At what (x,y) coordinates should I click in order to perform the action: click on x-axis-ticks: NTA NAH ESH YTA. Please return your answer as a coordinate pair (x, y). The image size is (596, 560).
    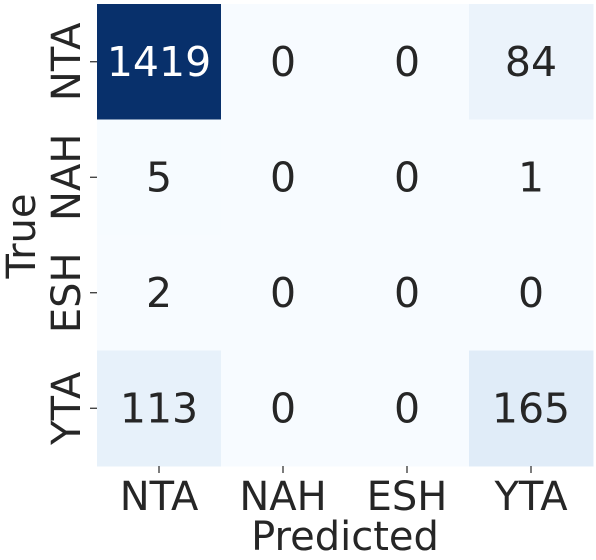
    Looking at the image, I should click on (344, 493).